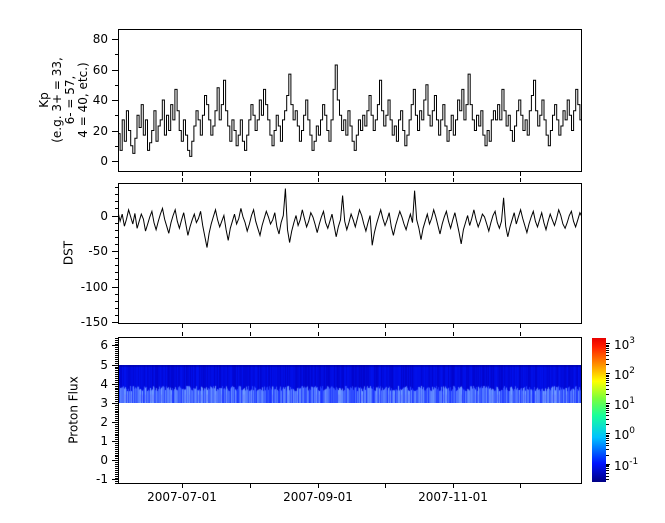 This screenshot has height=523, width=665. I want to click on y-tick-label: 40, so click(100, 100).